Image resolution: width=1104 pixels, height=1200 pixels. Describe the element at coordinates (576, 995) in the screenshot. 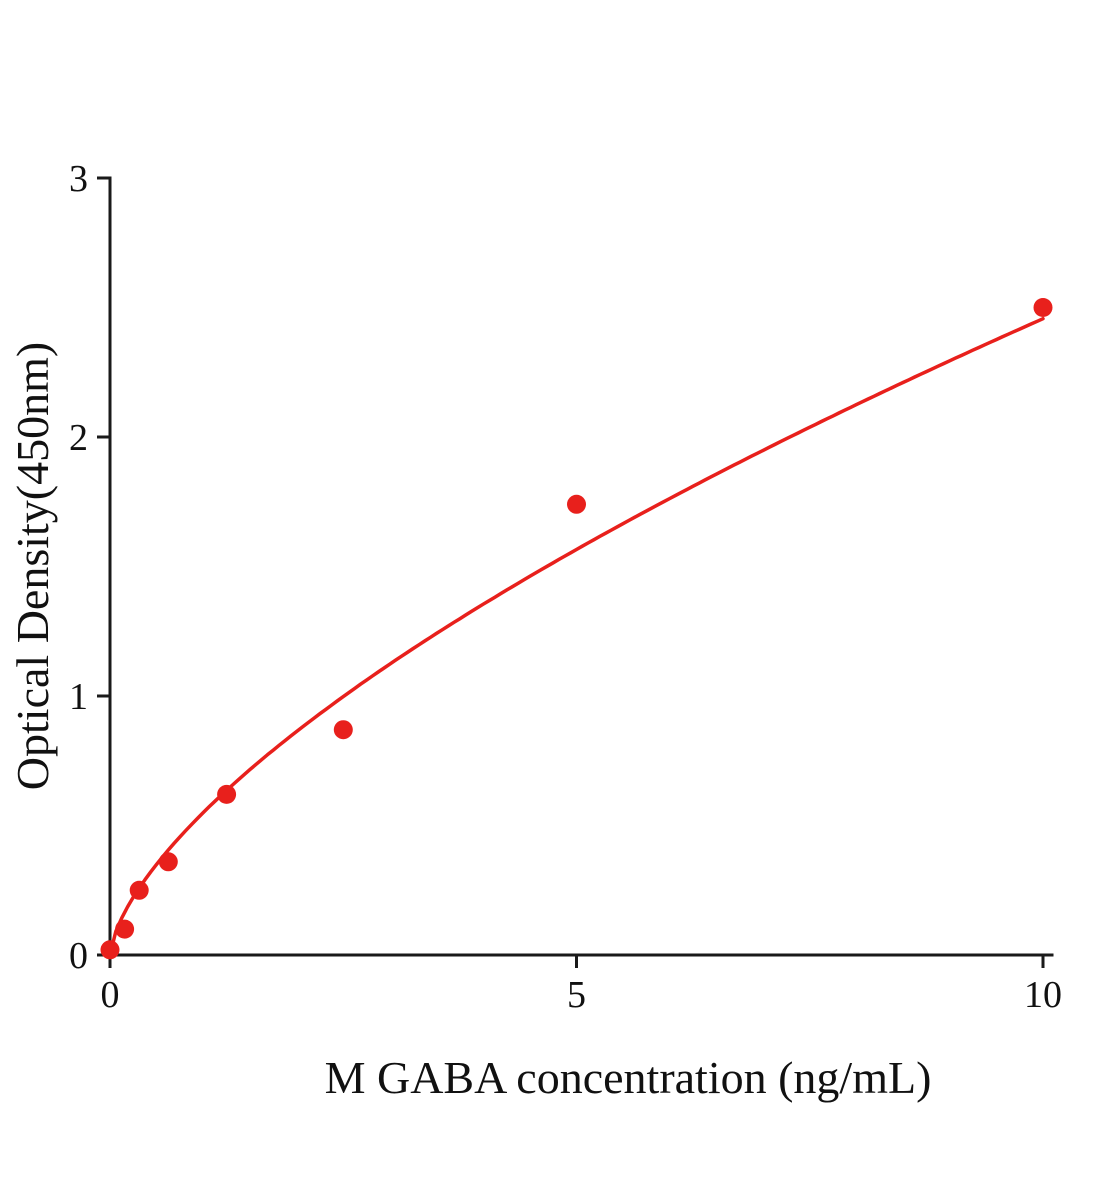

I see `x-tick-label: 5` at that location.